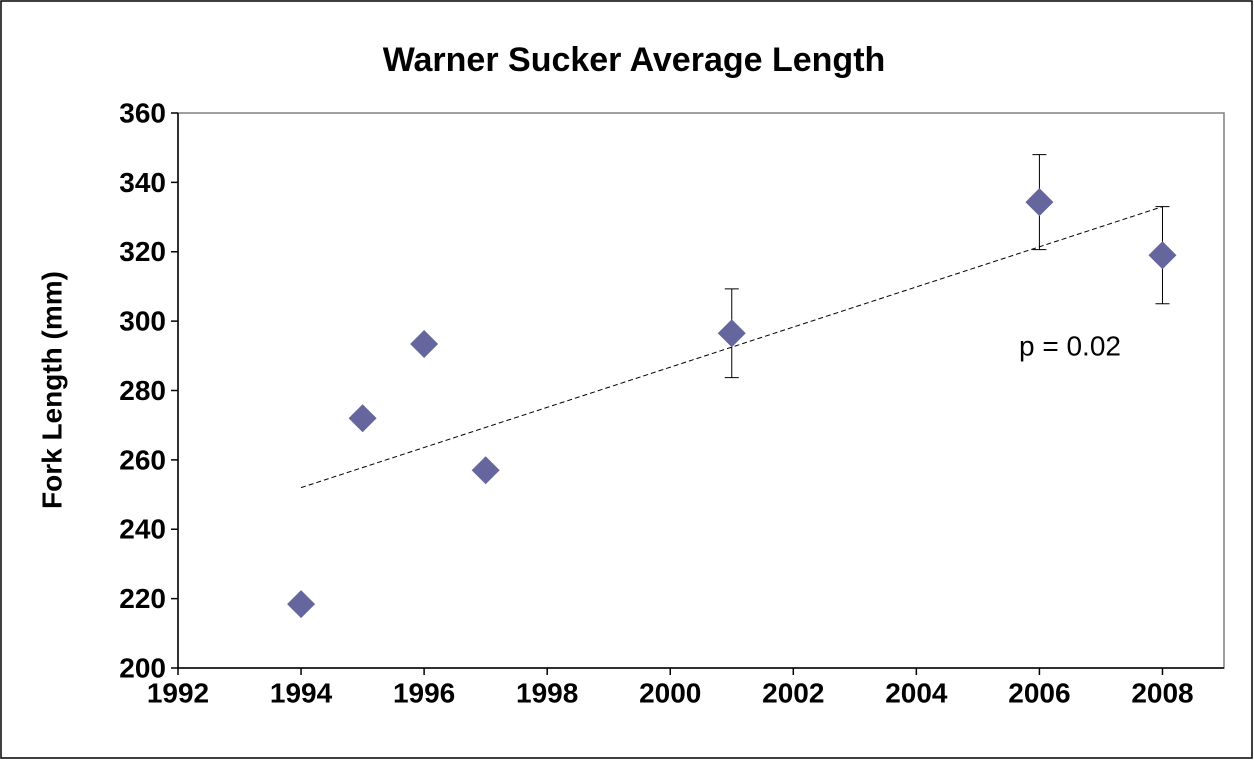  Describe the element at coordinates (142, 321) in the screenshot. I see `y-tick-label: 300` at that location.